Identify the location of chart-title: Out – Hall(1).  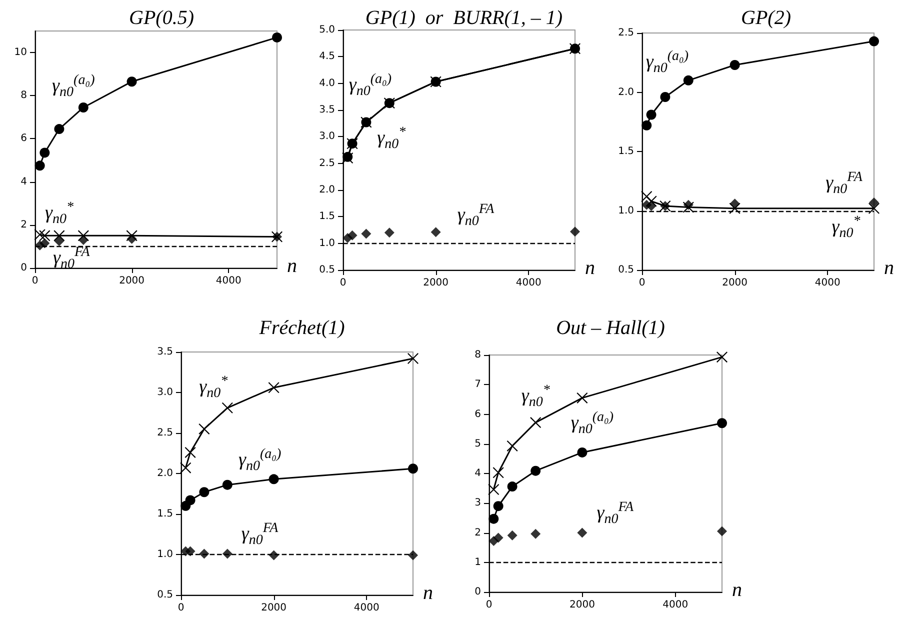
(611, 328).